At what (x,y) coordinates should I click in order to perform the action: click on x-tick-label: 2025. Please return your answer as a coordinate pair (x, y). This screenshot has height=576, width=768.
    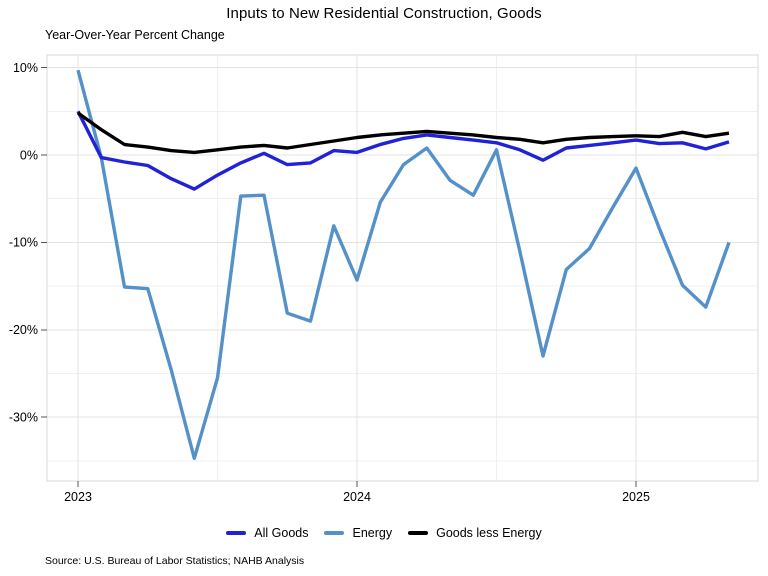
    Looking at the image, I should click on (636, 497).